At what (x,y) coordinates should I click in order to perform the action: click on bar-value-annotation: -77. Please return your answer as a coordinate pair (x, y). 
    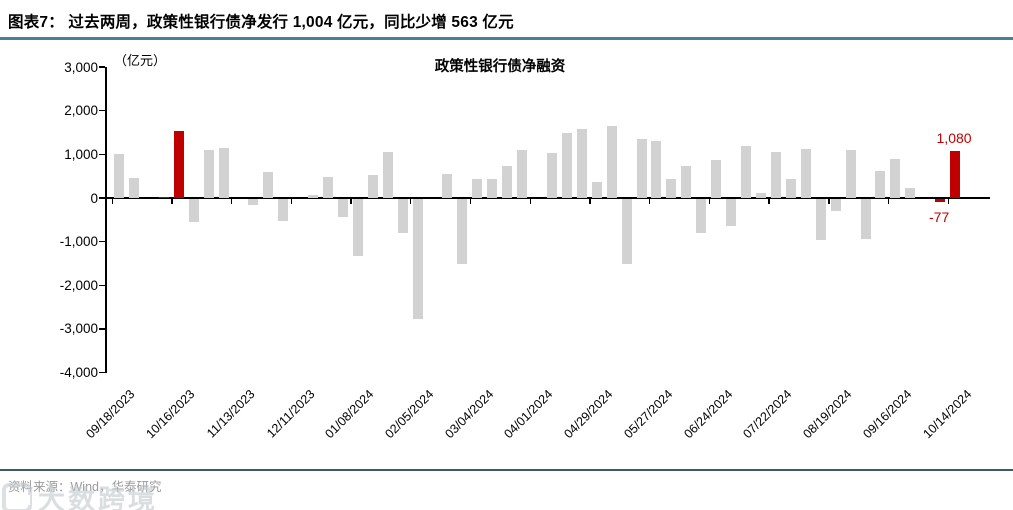
    Looking at the image, I should click on (939, 217).